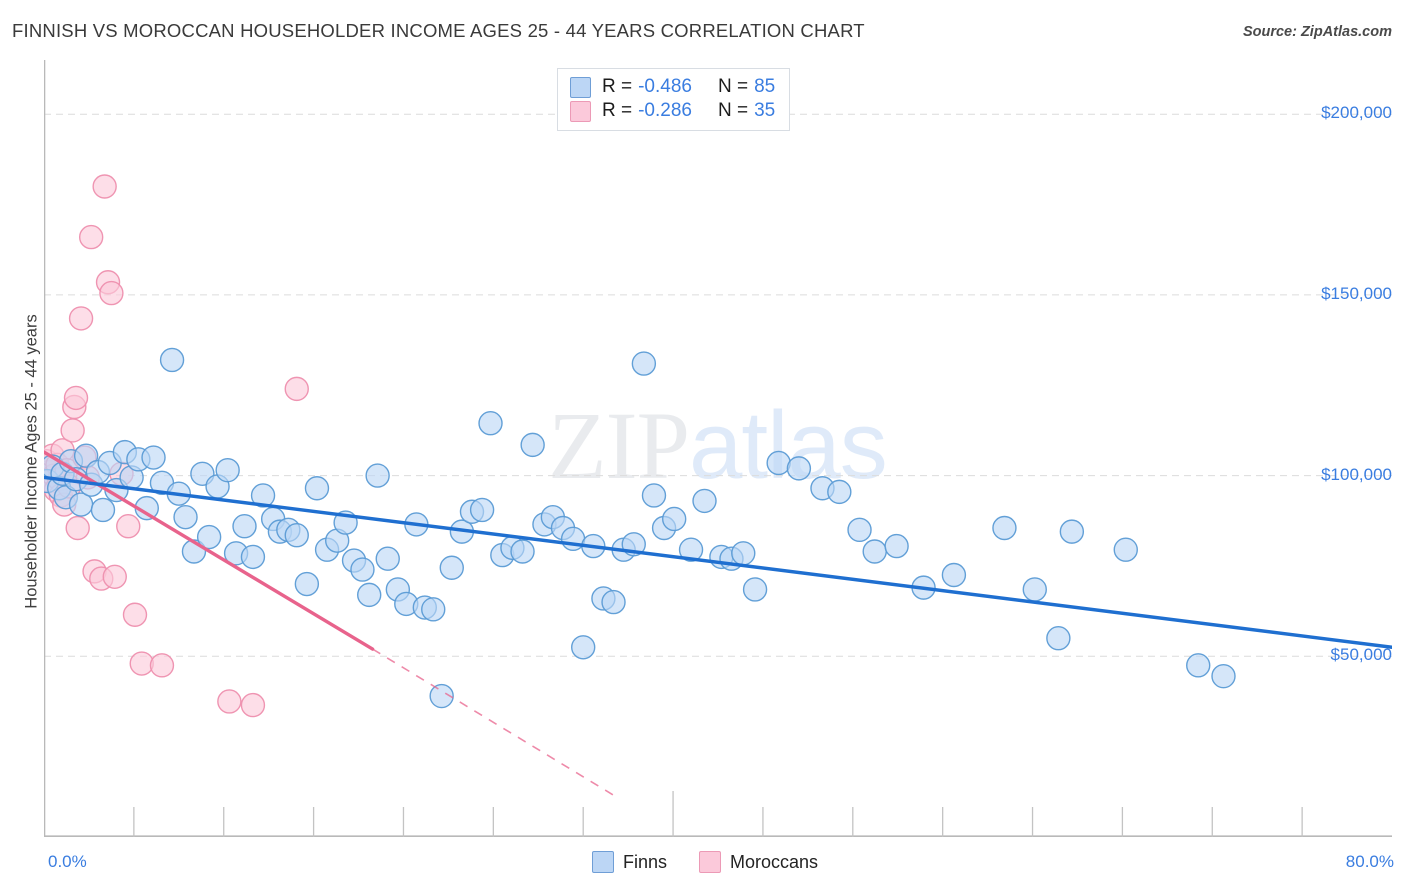 The height and width of the screenshot is (892, 1406). Describe the element at coordinates (31, 461) in the screenshot. I see `y-axis-title: Householder Income Ages 25 - 44 years` at that location.